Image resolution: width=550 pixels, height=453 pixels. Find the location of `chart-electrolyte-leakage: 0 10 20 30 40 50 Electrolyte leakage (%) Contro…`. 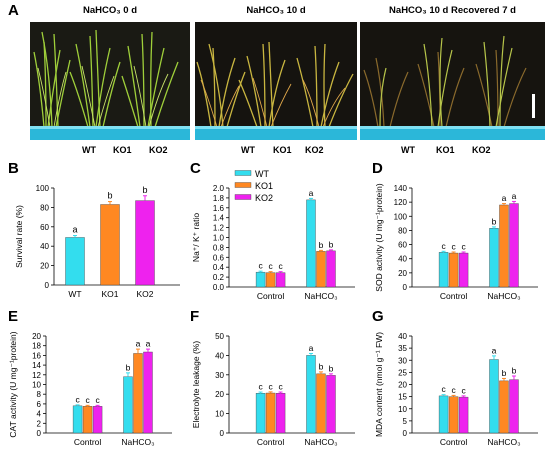

chart-electrolyte-leakage: 0 10 20 30 40 50 Electrolyte leakage (%) Contro… is located at coordinates (273, 389).